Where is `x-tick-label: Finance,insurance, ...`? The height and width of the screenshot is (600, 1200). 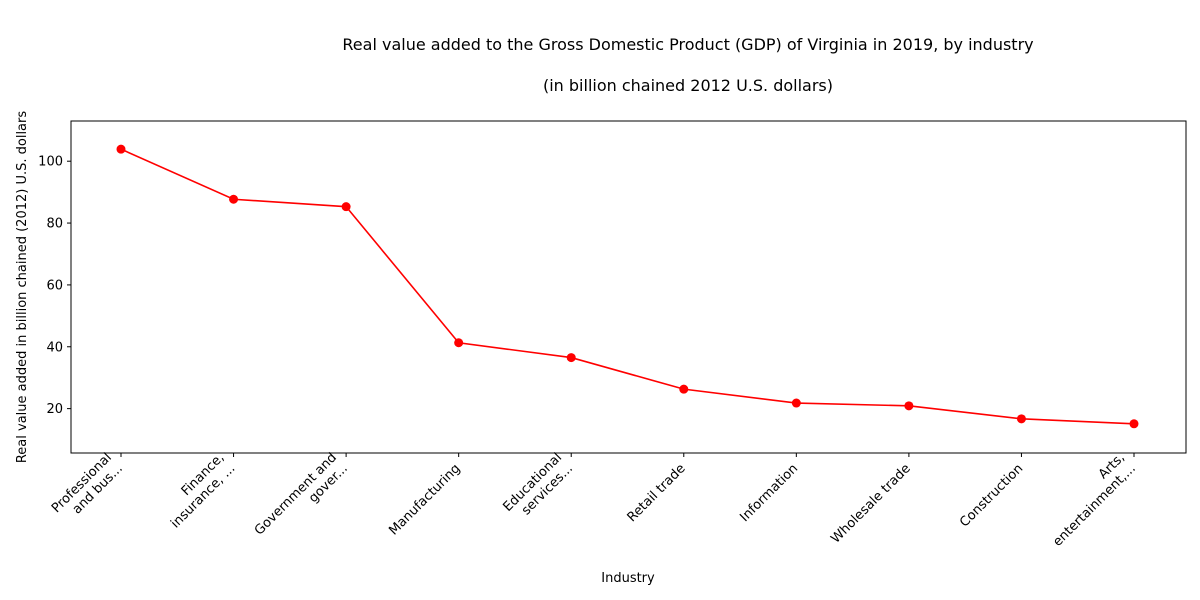
x-tick-label: Finance,insurance, ... is located at coordinates (197, 490).